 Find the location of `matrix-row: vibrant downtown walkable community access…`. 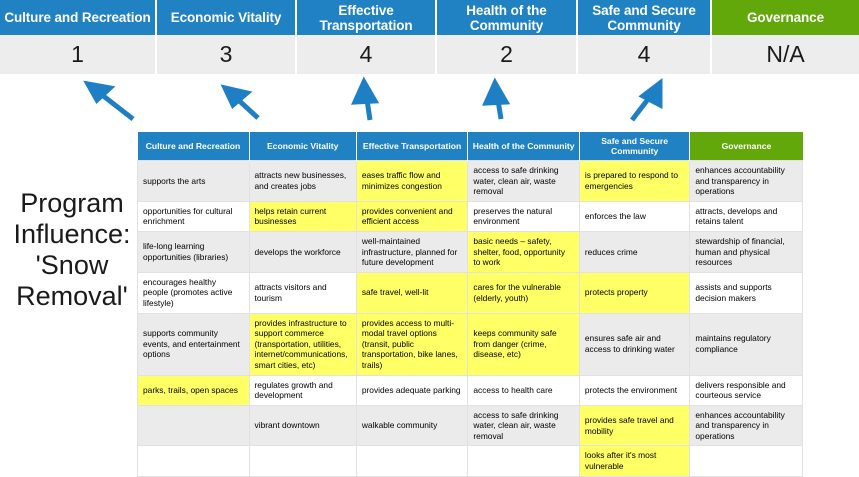

matrix-row: vibrant downtown walkable community access… is located at coordinates (470, 425).